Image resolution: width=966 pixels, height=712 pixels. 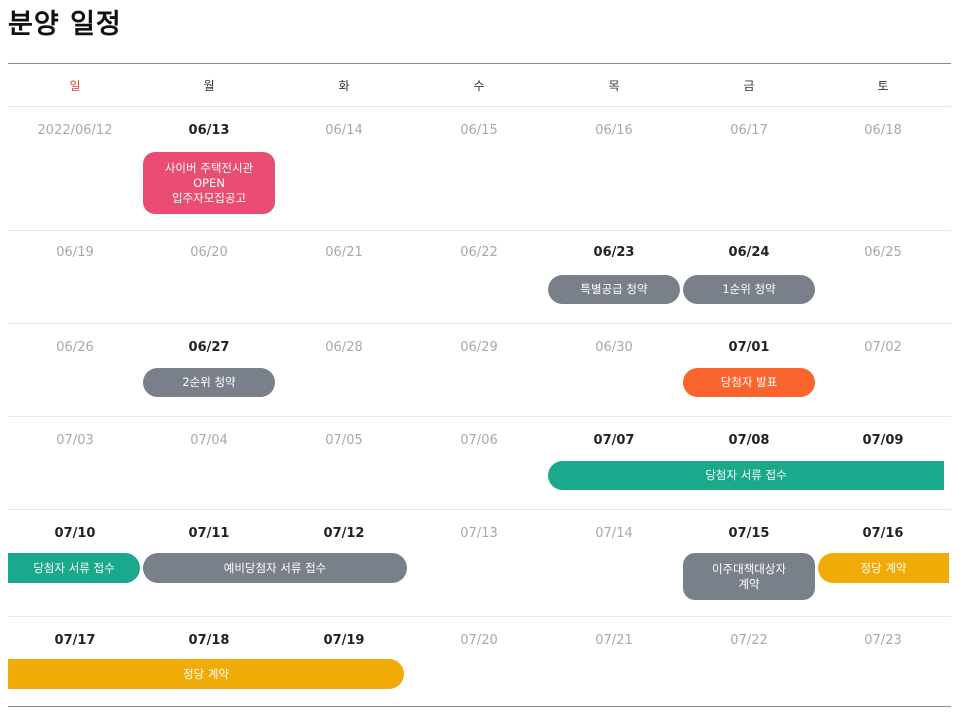 What do you see at coordinates (75, 440) in the screenshot?
I see `date-cell: 07/03` at bounding box center [75, 440].